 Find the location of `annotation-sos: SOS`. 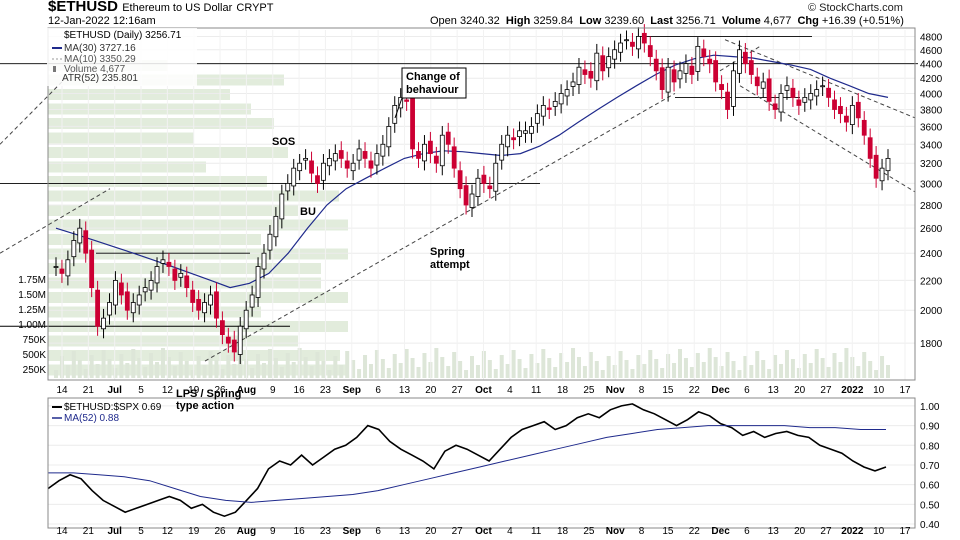

annotation-sos: SOS is located at coordinates (283, 142).